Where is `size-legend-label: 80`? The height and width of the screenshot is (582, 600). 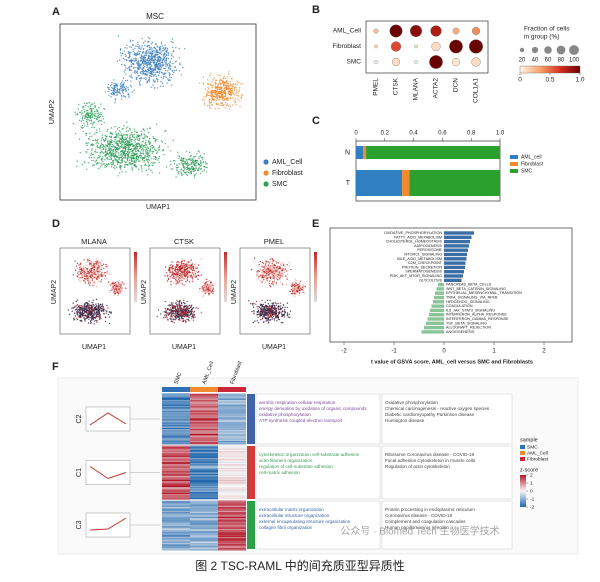
size-legend-label: 80 is located at coordinates (561, 61).